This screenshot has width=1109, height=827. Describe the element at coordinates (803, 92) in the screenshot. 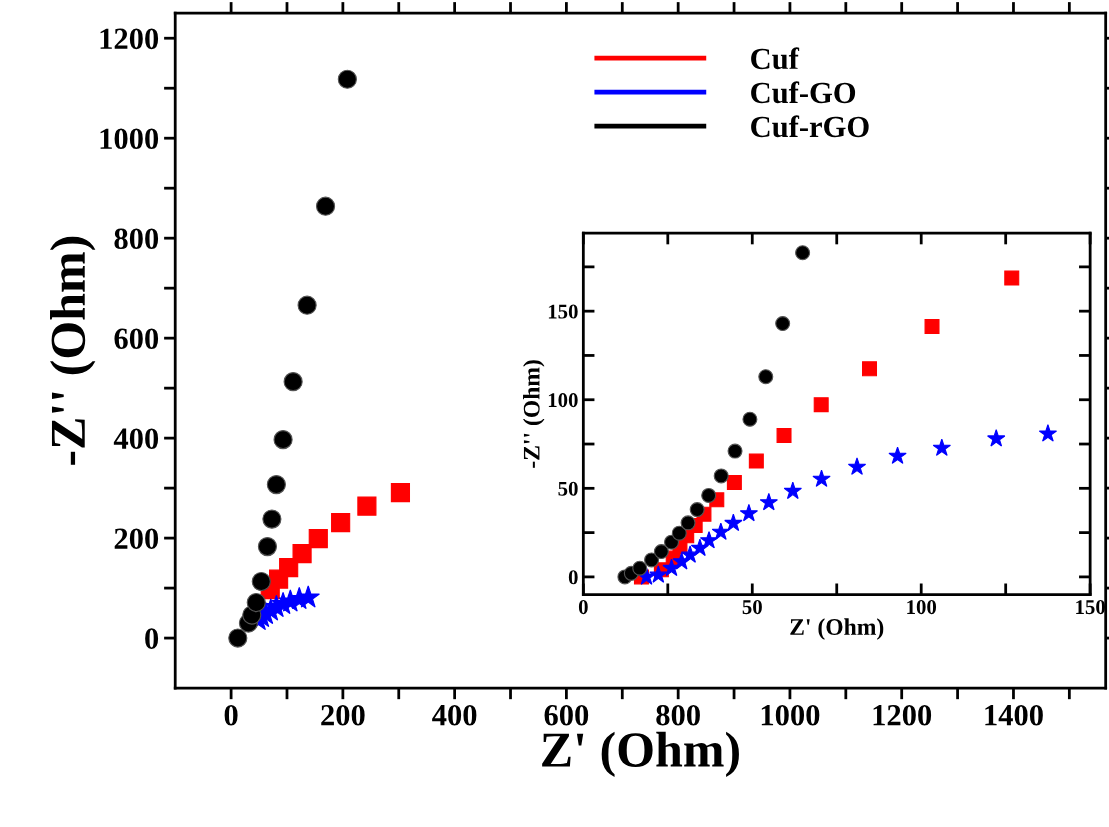

I see `legend-label: Cuf-GO` at that location.